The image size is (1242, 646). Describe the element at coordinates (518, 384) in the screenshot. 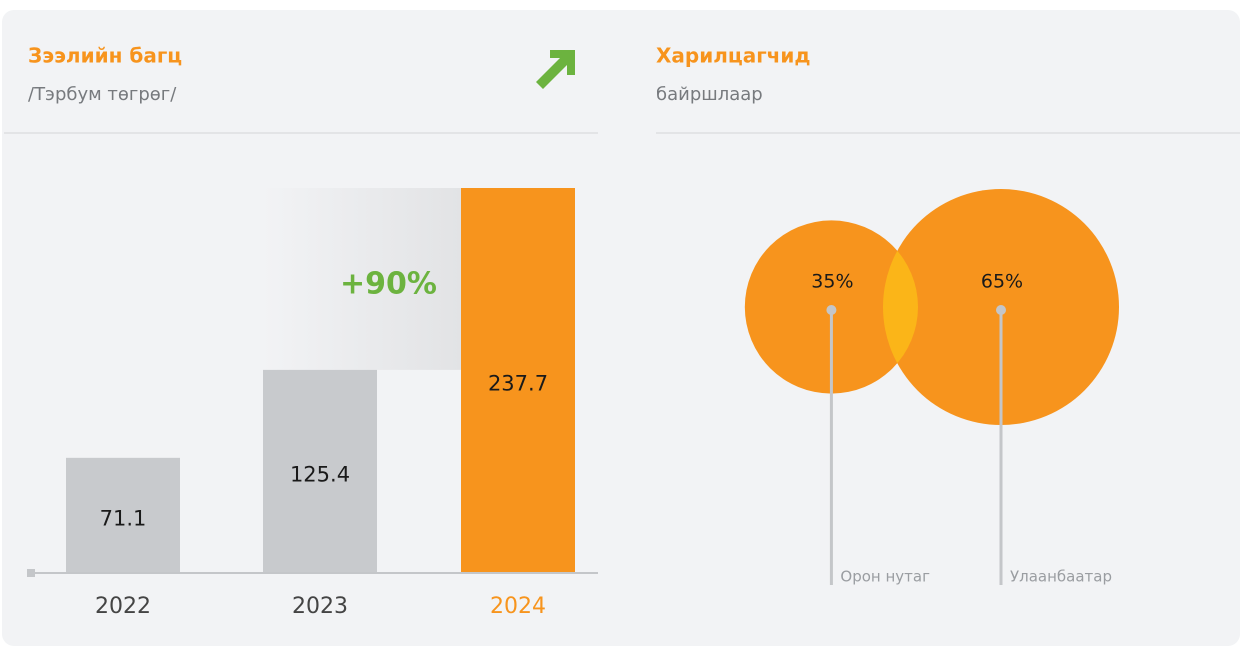

I see `value-label: 237.7` at that location.